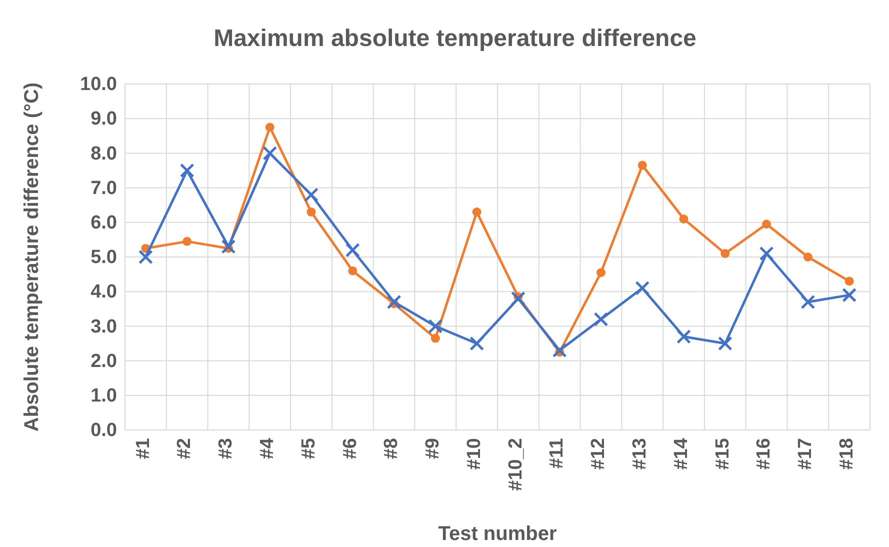  What do you see at coordinates (267, 449) in the screenshot?
I see `x-tick-label: #4` at bounding box center [267, 449].